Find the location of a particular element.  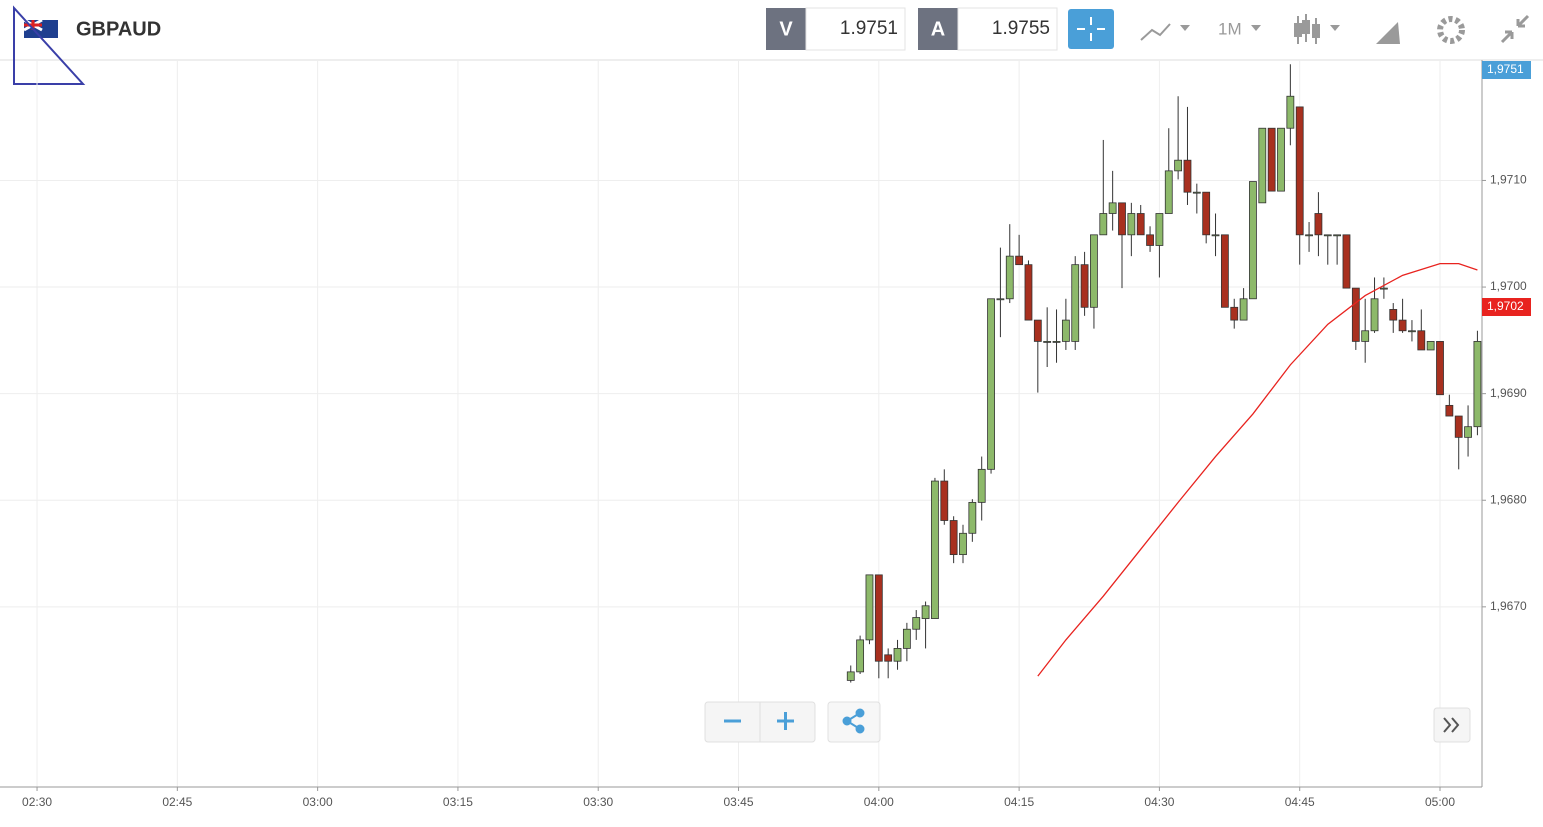

crosshair-button is located at coordinates (1091, 29).